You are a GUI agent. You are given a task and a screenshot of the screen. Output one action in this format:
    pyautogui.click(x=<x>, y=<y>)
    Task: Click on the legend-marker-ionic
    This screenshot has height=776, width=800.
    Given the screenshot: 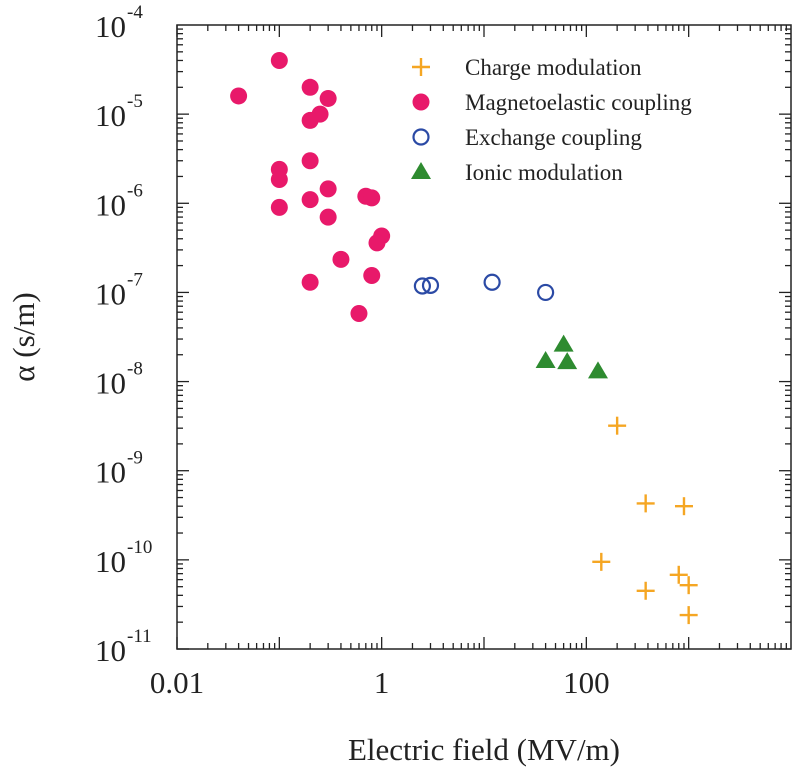 What is the action you would take?
    pyautogui.click(x=421, y=170)
    